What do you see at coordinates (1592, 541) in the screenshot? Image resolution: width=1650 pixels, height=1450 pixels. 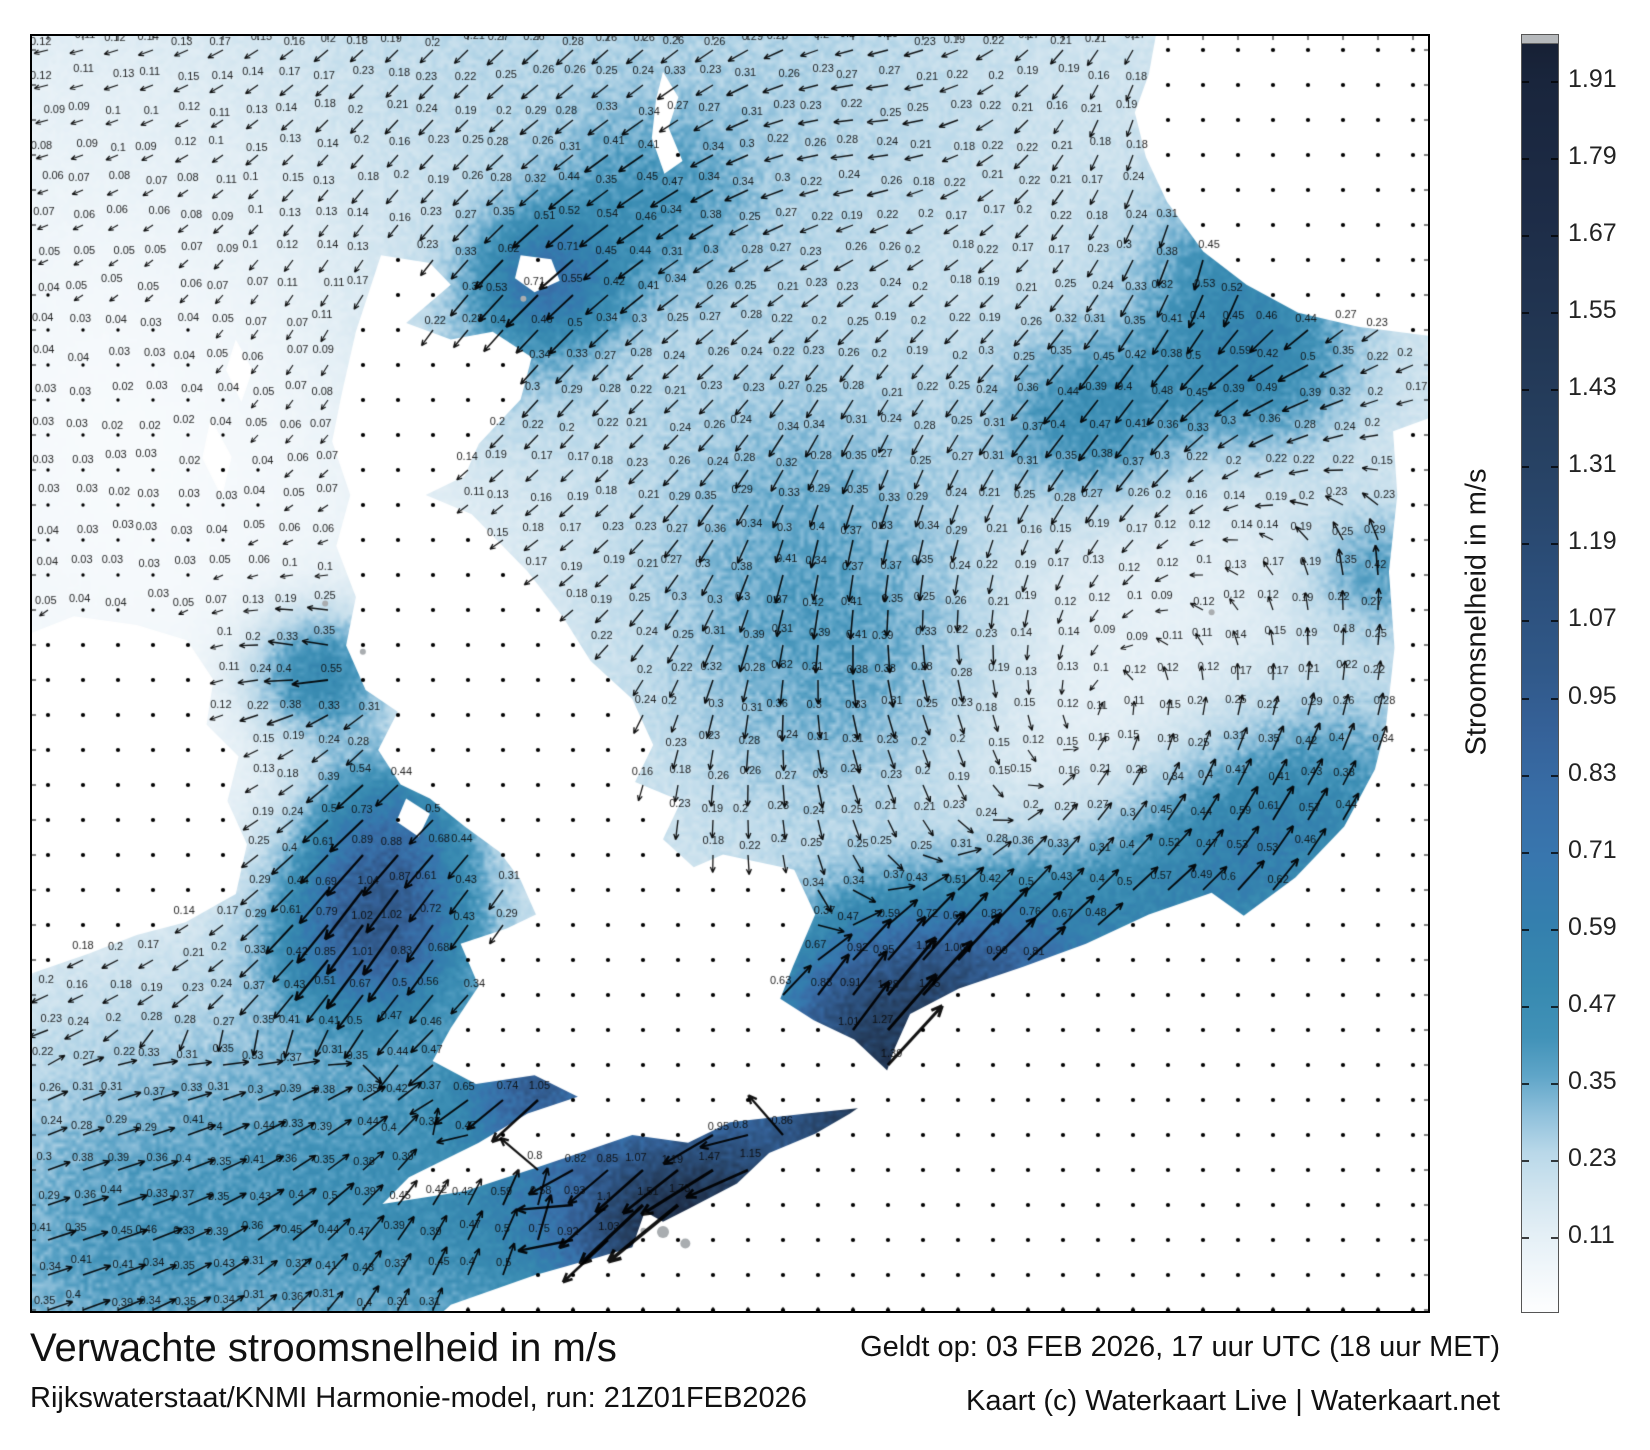 I see `colorbar-tick-label: 1.19` at bounding box center [1592, 541].